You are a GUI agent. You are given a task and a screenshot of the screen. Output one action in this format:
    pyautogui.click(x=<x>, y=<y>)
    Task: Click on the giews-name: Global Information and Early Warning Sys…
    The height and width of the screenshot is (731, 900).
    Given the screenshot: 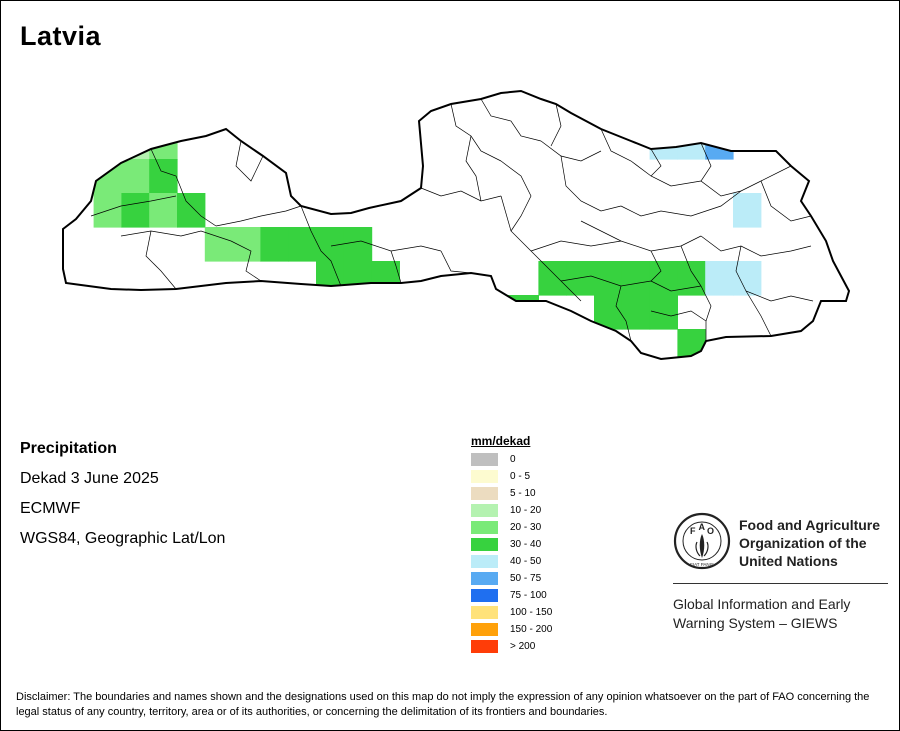 What is the action you would take?
    pyautogui.click(x=761, y=614)
    